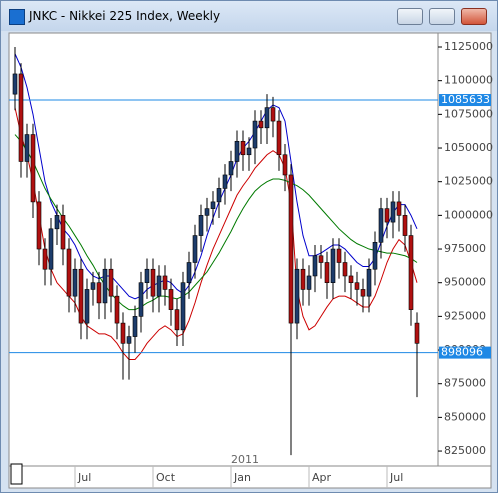 Image resolution: width=498 pixels, height=493 pixels. What do you see at coordinates (465, 282) in the screenshot?
I see `y-tick-label: 950000` at bounding box center [465, 282].